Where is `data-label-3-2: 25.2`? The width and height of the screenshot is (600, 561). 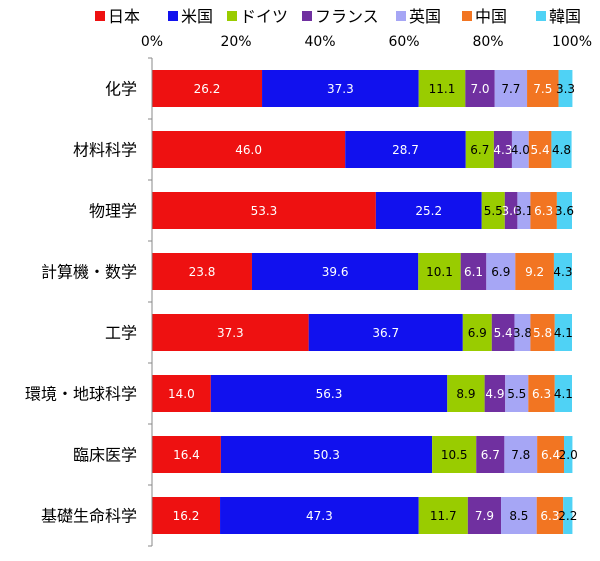 data-label-3-2: 25.2 is located at coordinates (428, 211).